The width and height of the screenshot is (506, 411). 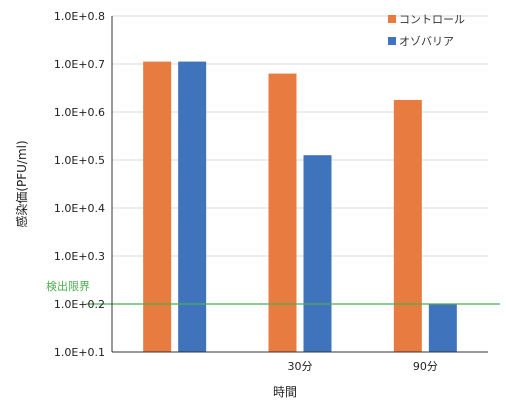 What do you see at coordinates (79, 112) in the screenshot?
I see `y-tick-label: 1.0E+0.6` at bounding box center [79, 112].